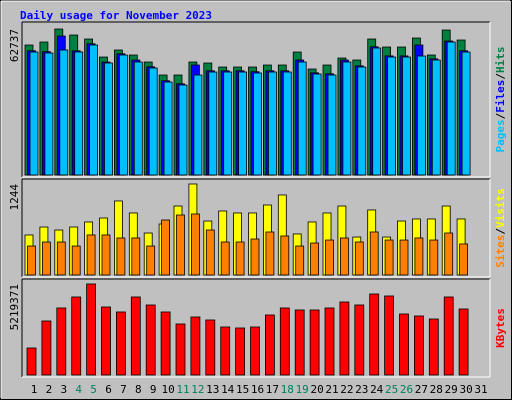 The image size is (512, 400). Describe the element at coordinates (138, 389) in the screenshot. I see `x-tick-label: 8` at that location.